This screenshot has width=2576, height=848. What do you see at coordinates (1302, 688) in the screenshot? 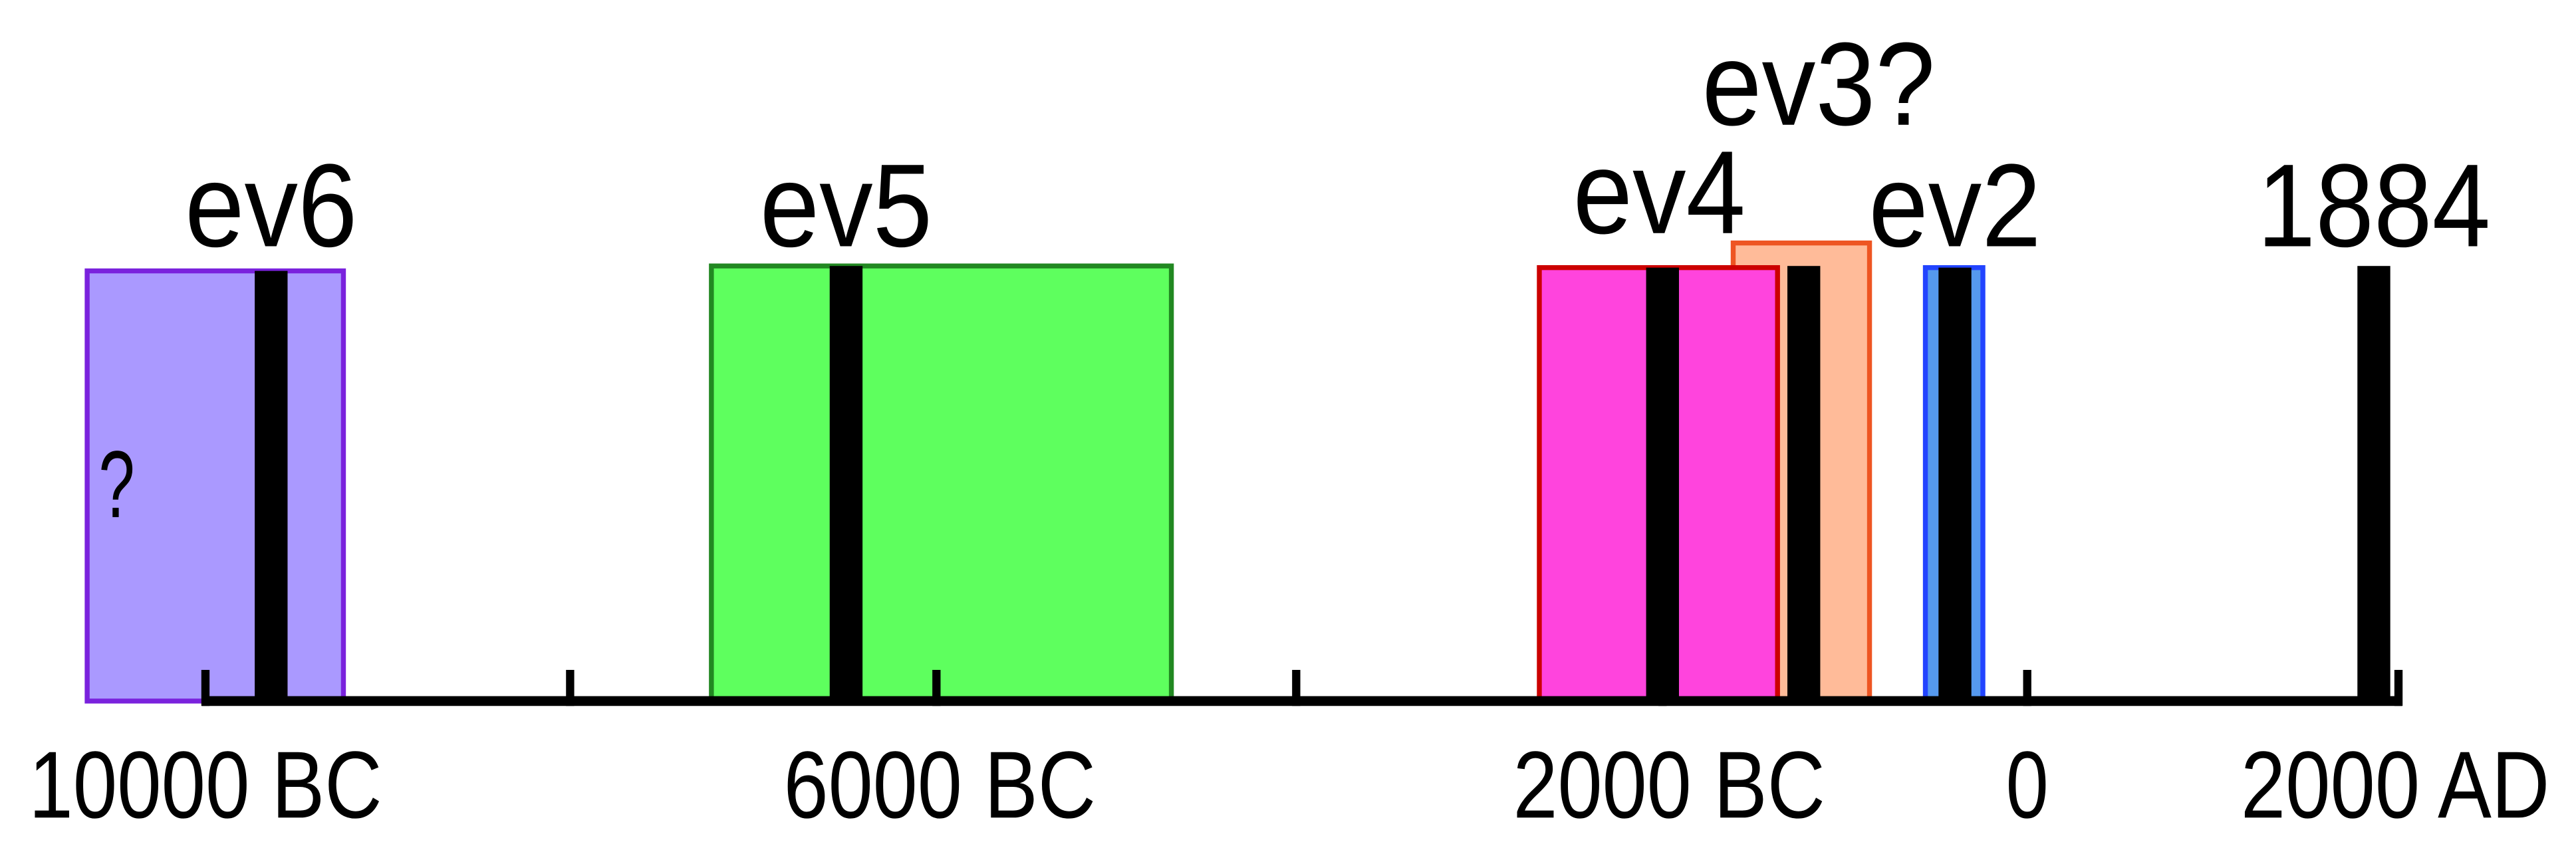
I see `axis-ticks` at bounding box center [1302, 688].